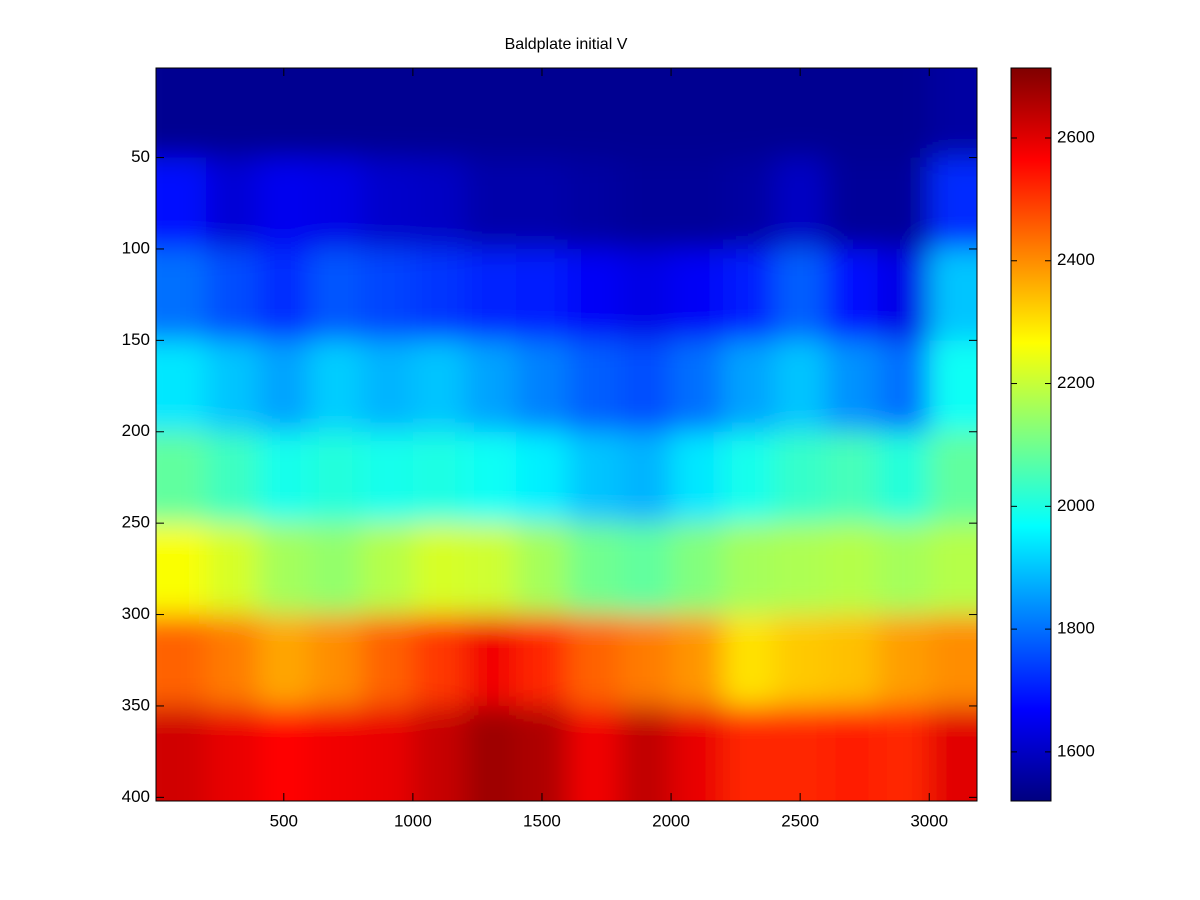  I want to click on colorbar-tick-label: 1600, so click(1076, 750).